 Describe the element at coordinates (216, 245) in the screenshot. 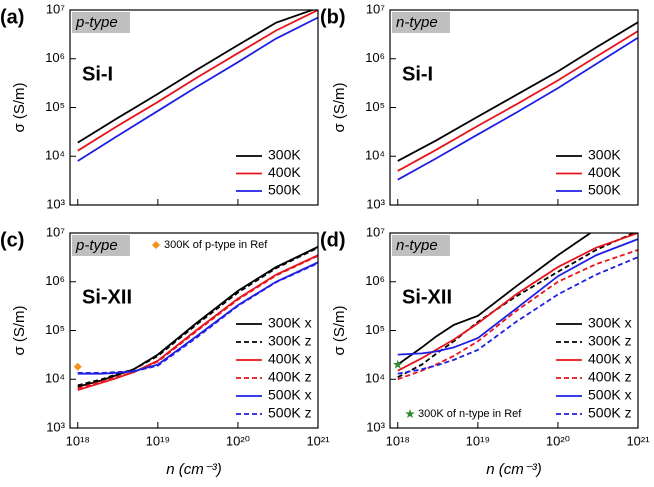

I see `annotation-text: 300K of p-type in Ref` at that location.